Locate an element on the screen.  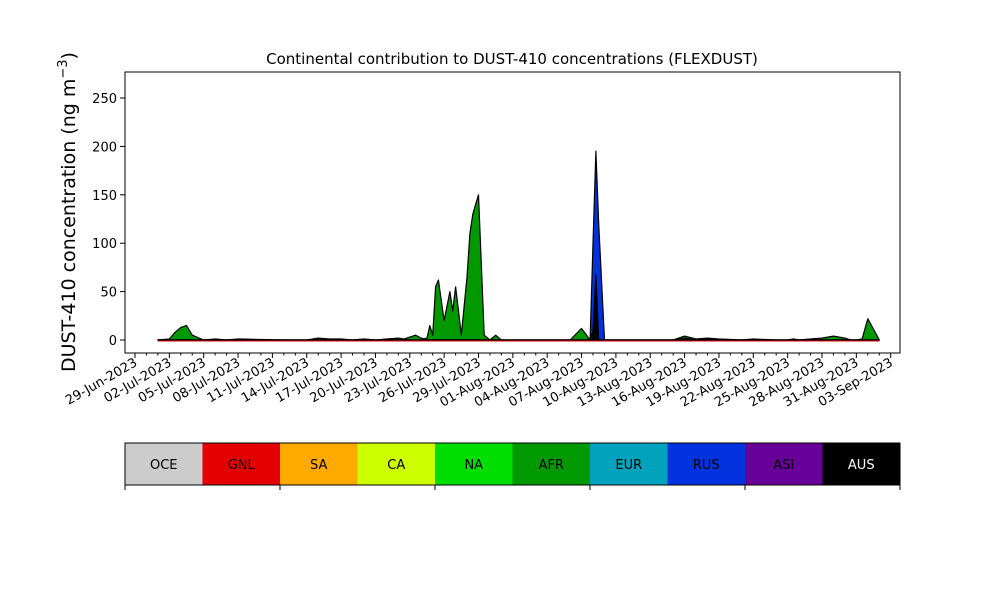
legend-label-ca: CA is located at coordinates (396, 465).